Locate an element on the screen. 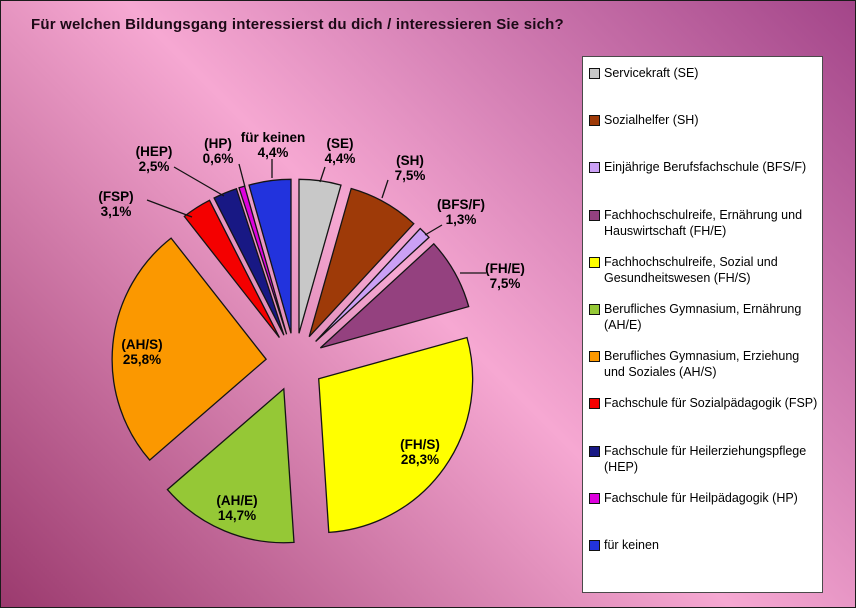 This screenshot has height=608, width=856. pie-slice-fsp is located at coordinates (231, 269).